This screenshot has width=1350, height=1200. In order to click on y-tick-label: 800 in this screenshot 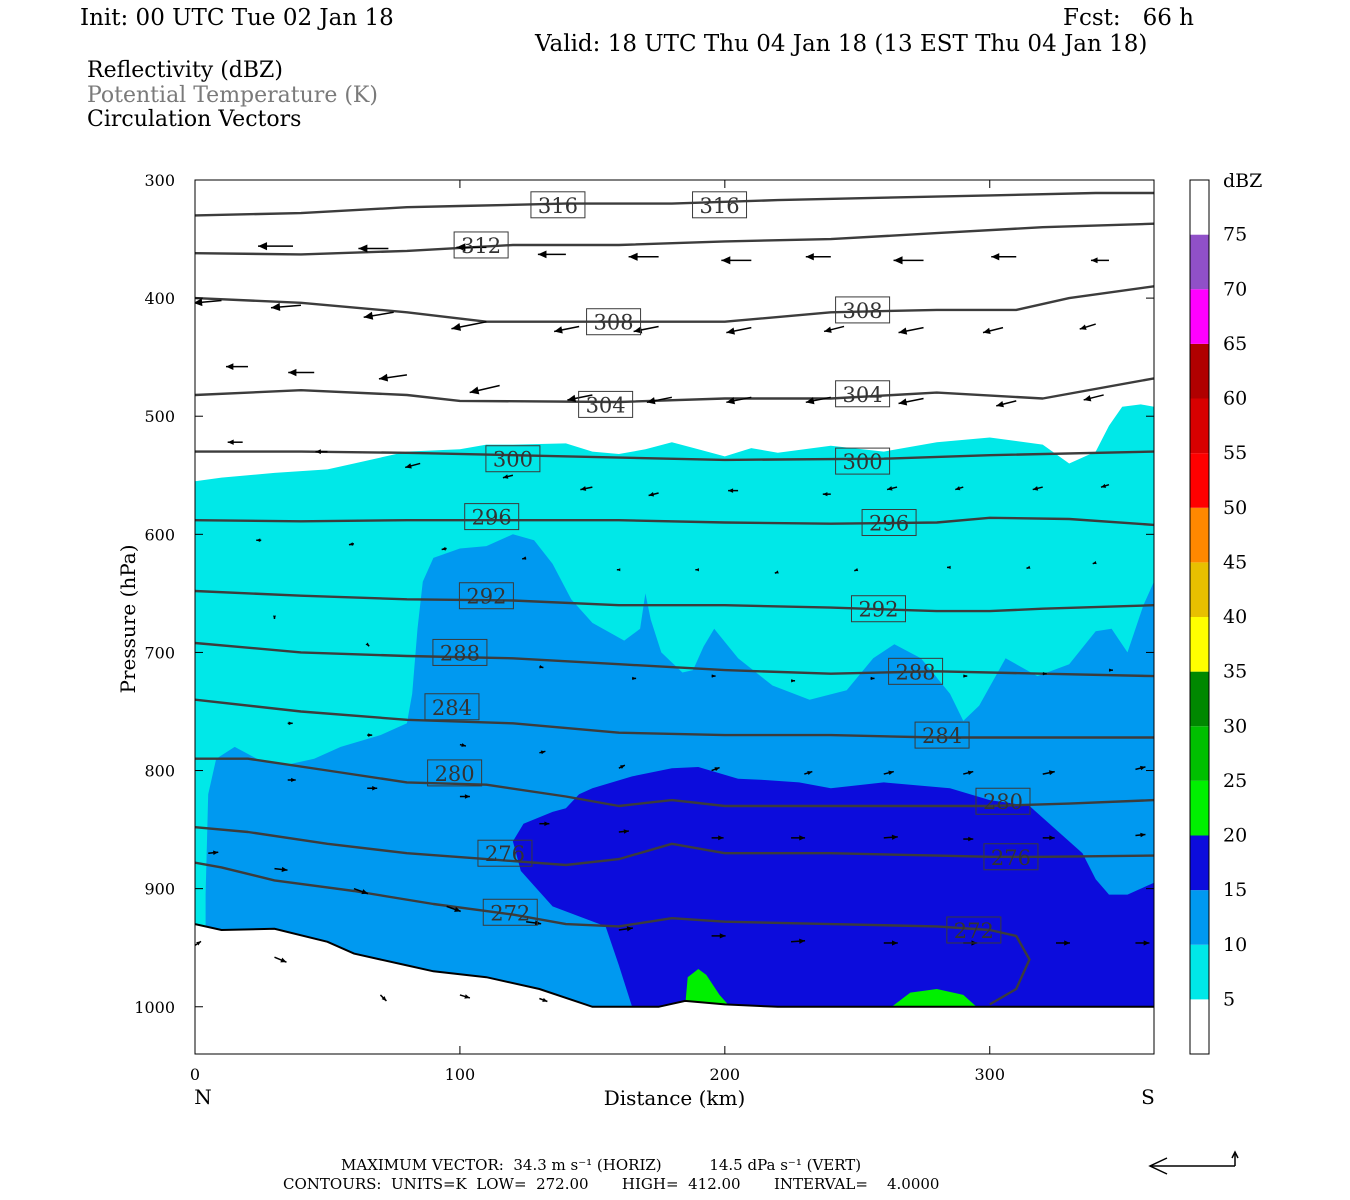, I will do `click(159, 771)`.